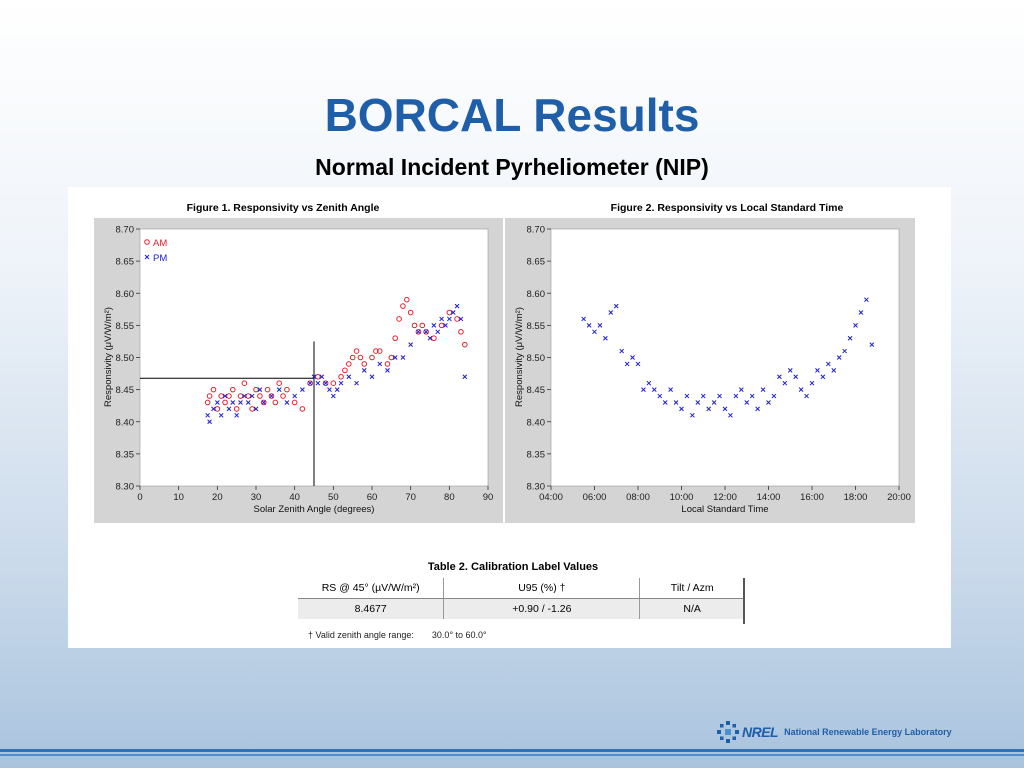 This screenshot has width=1024, height=768. Describe the element at coordinates (371, 608) in the screenshot. I see `table-cell-rs: 8.4677` at that location.